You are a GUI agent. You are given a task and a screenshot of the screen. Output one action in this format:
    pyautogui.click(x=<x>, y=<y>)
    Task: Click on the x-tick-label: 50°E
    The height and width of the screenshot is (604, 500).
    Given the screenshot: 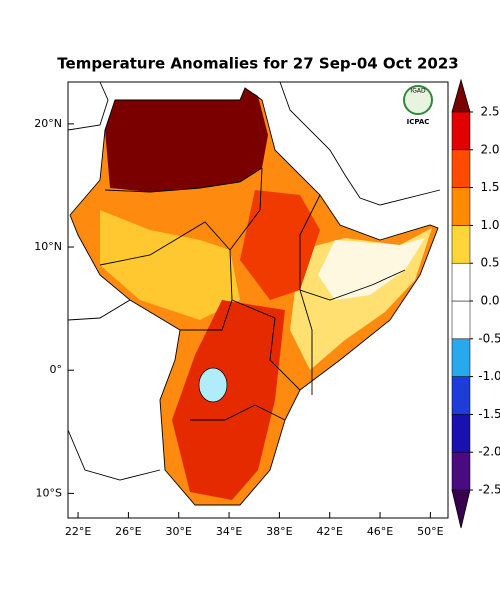 What is the action you would take?
    pyautogui.click(x=430, y=531)
    